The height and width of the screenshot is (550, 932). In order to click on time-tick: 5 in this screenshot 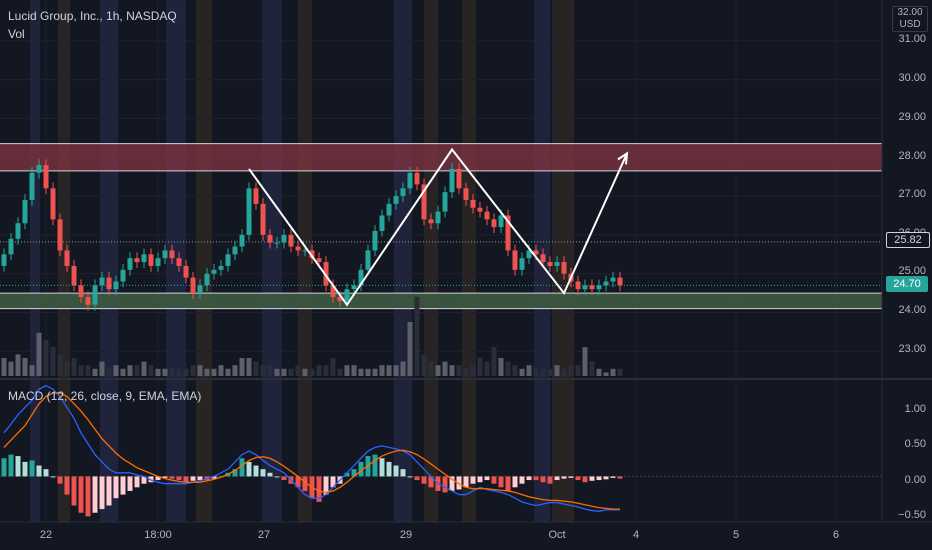, I will do `click(736, 535)`.